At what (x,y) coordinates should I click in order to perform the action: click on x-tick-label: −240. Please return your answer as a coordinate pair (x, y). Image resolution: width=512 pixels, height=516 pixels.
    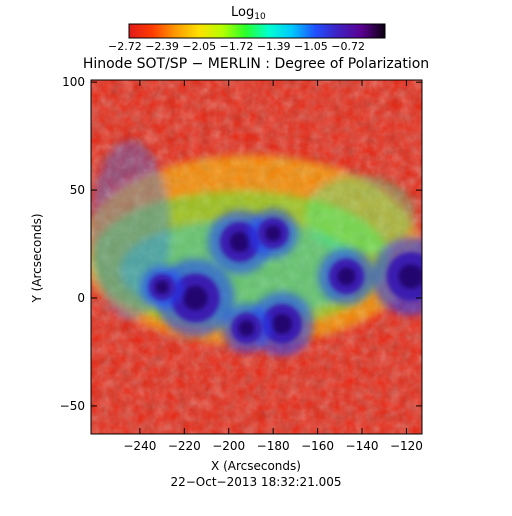
    Looking at the image, I should click on (139, 446).